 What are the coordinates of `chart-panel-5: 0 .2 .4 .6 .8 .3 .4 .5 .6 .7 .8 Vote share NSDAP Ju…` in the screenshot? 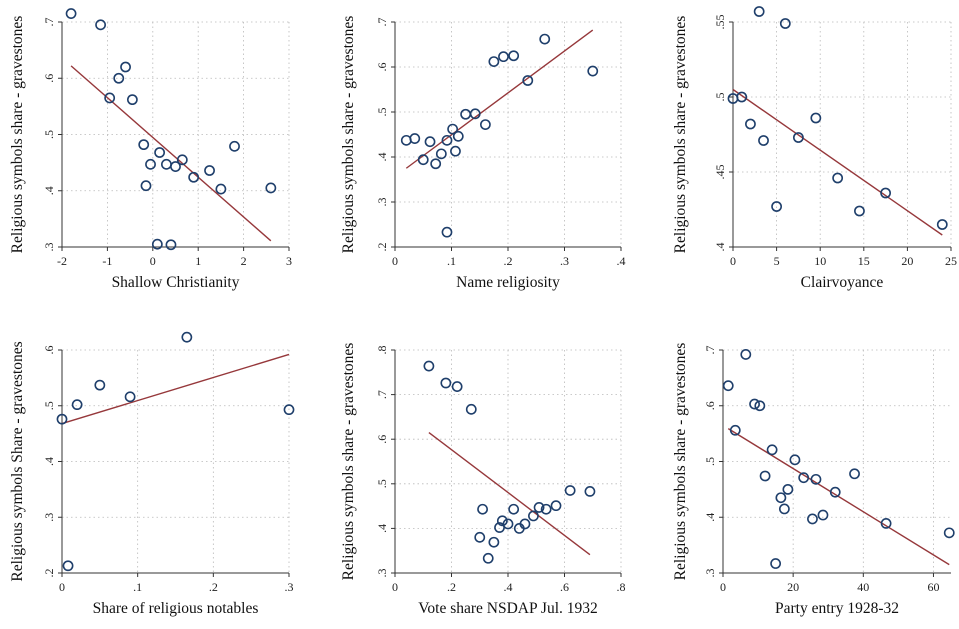 It's located at (483, 480).